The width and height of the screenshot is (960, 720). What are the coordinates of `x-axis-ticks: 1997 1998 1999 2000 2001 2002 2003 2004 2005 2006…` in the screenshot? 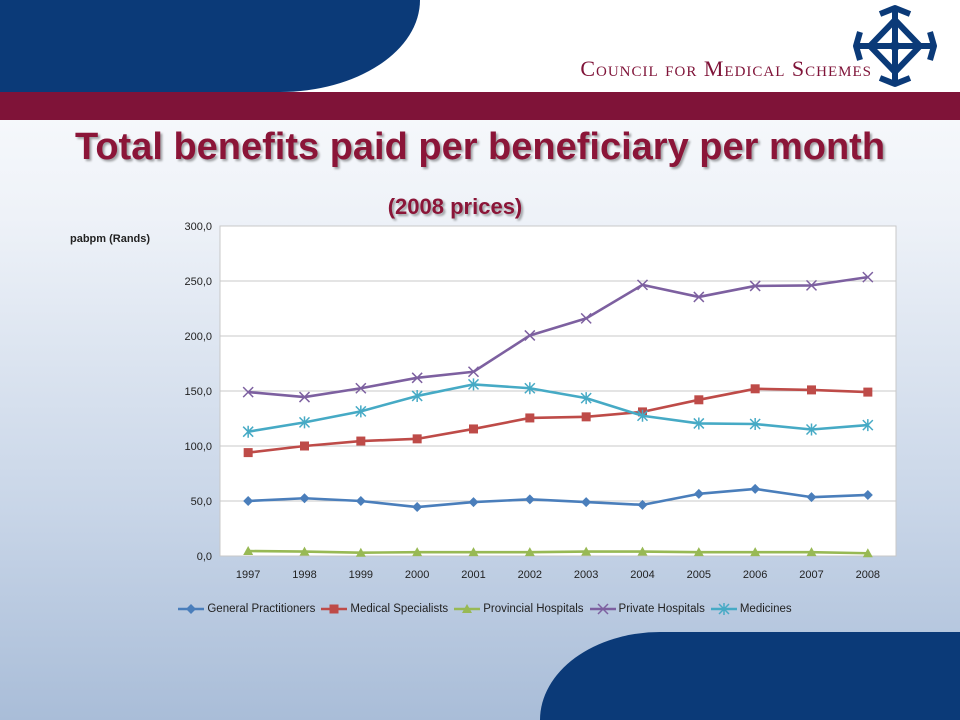 It's located at (558, 575).